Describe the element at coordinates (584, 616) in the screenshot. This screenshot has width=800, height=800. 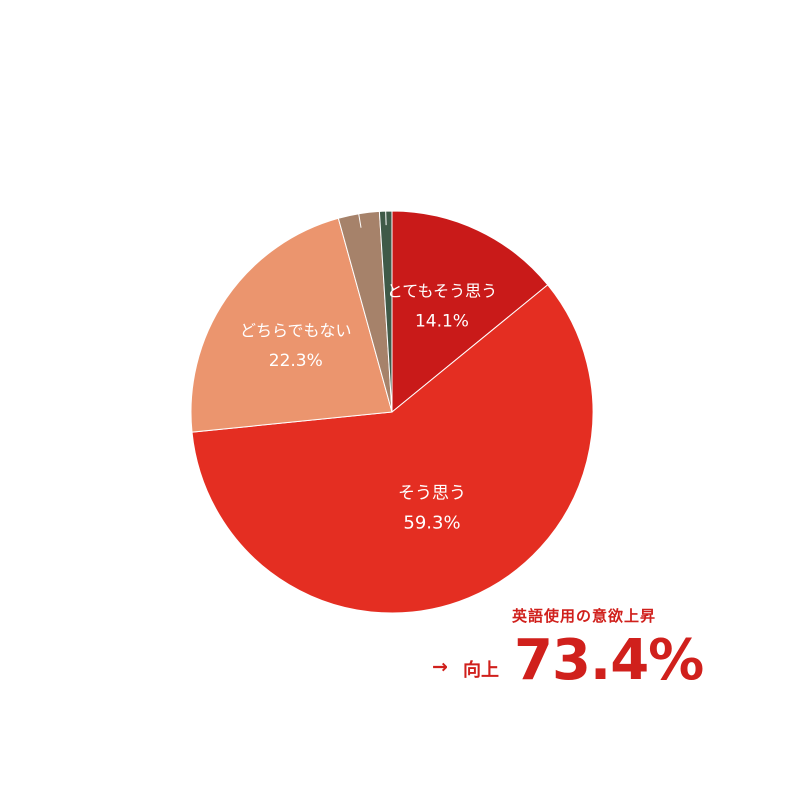
I see `callout-caption: 英語使用の意欲上昇` at that location.